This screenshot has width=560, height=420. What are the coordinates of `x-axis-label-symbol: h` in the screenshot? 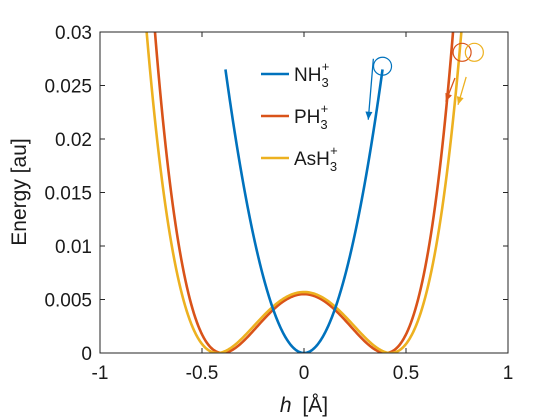 It's located at (286, 405).